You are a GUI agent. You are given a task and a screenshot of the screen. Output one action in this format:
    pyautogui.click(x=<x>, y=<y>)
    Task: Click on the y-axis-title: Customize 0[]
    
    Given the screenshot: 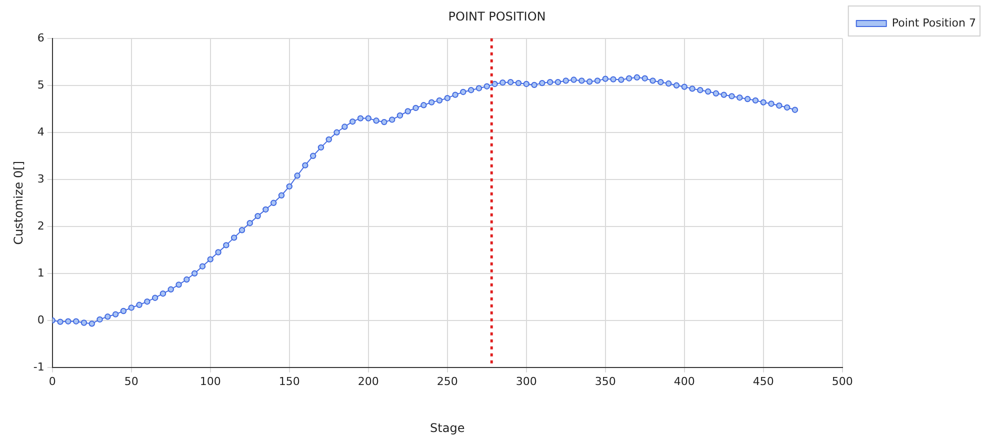 What is the action you would take?
    pyautogui.click(x=18, y=202)
    